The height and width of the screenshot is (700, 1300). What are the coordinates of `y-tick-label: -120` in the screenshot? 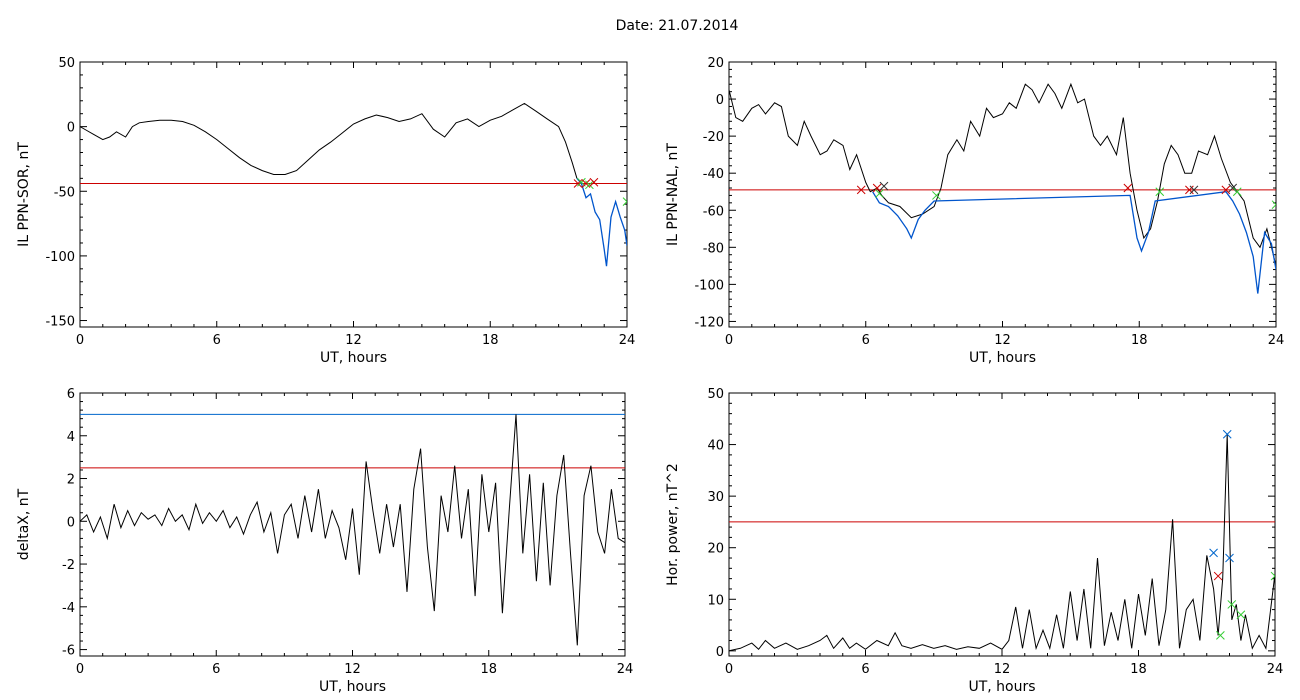 It's located at (709, 322).